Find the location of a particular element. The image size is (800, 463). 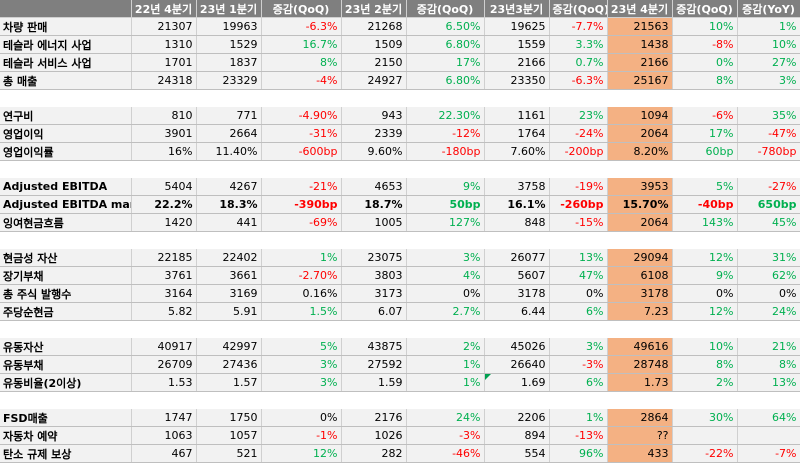

table-cell: 521 is located at coordinates (229, 453).